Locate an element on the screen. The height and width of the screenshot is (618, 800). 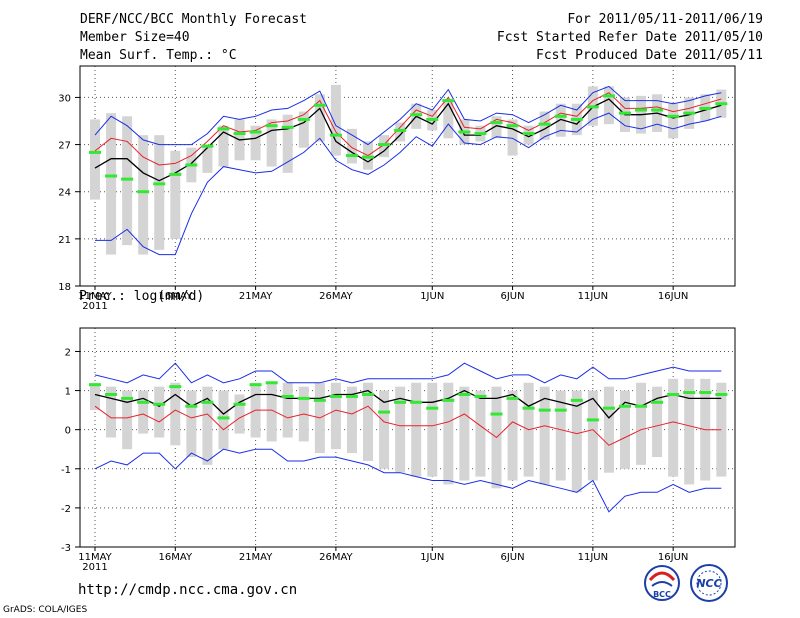
temp-xtick-label: 1JUN is located at coordinates (432, 296).